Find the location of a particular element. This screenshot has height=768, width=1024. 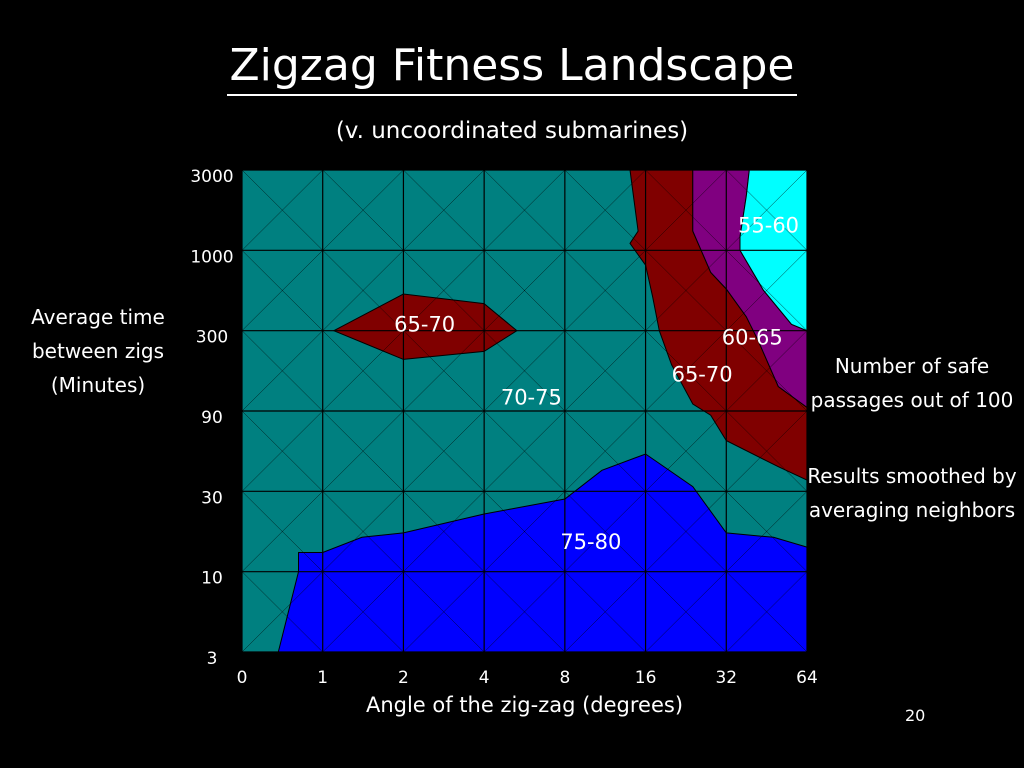

y-tick-label-30: 30 is located at coordinates (212, 498).